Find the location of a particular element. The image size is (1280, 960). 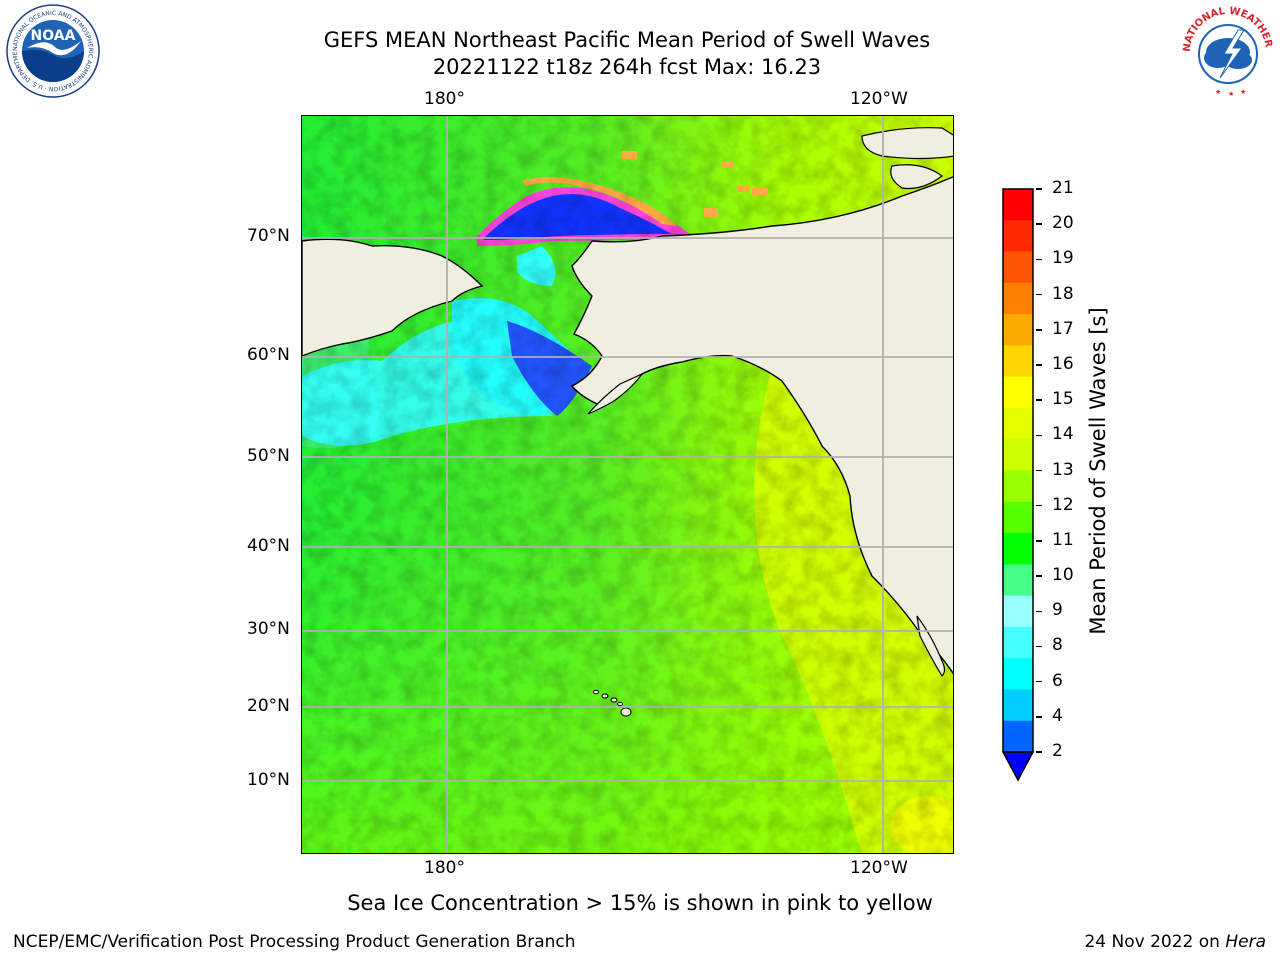

nws-logo: NATIONAL WEATHER SERVICE ★ ★ ★ is located at coordinates (1226, 50).